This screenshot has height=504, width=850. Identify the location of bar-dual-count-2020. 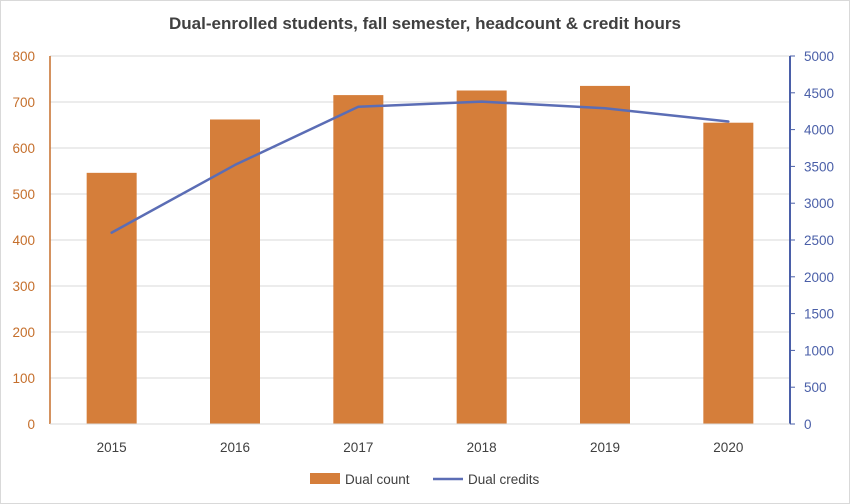
(728, 273).